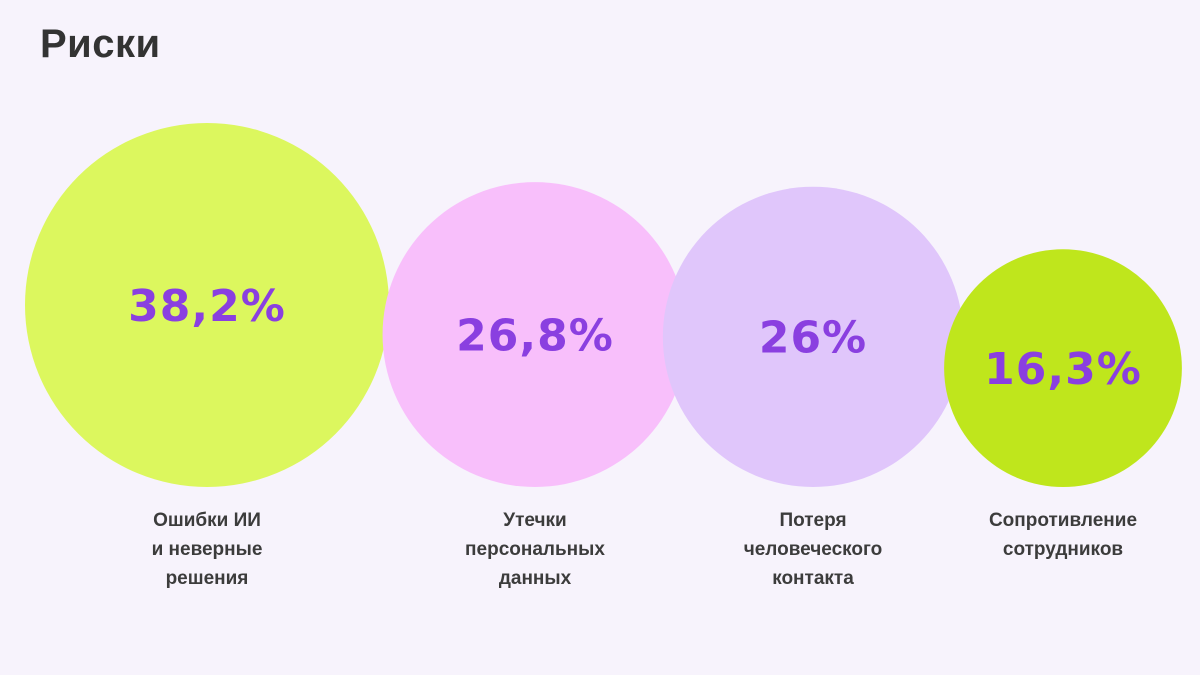 The image size is (1200, 675). Describe the element at coordinates (534, 520) in the screenshot. I see `bubble-label-line: Утечки` at that location.